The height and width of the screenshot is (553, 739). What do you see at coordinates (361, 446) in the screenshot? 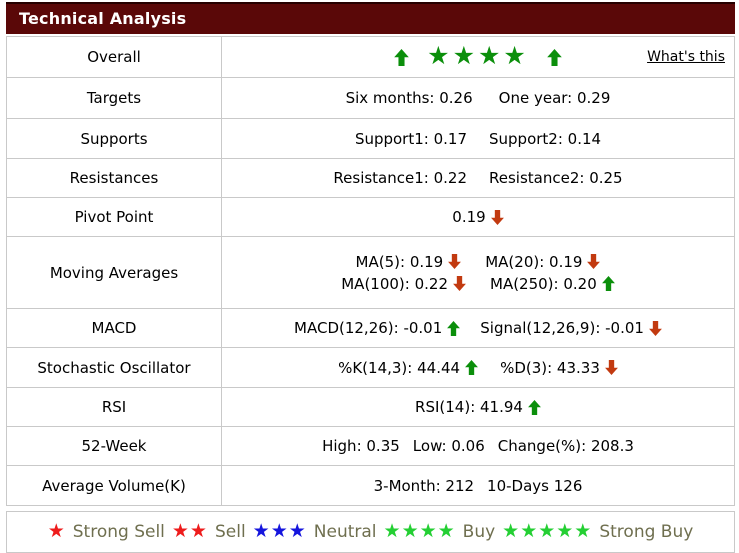
I see `week52-high: High: 0.35` at bounding box center [361, 446].